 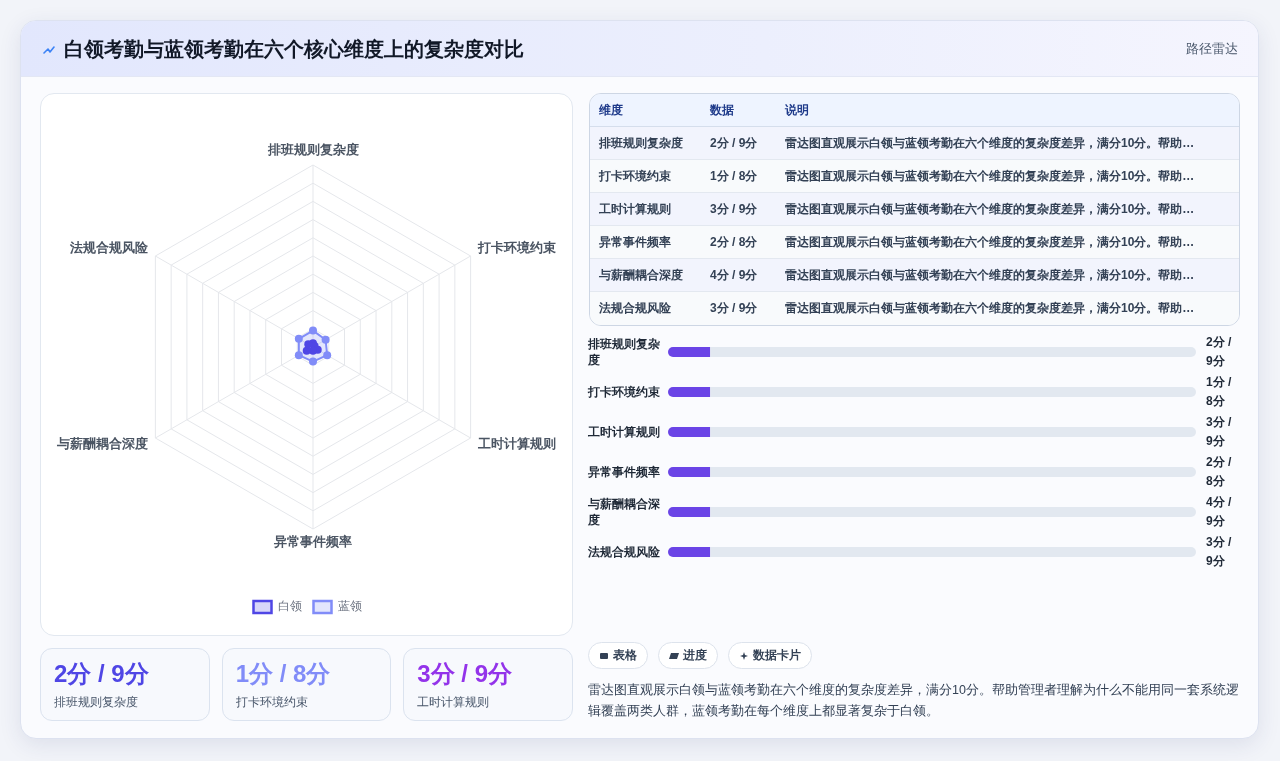 I want to click on spoke-label: 打卡环境约束, so click(x=516, y=248).